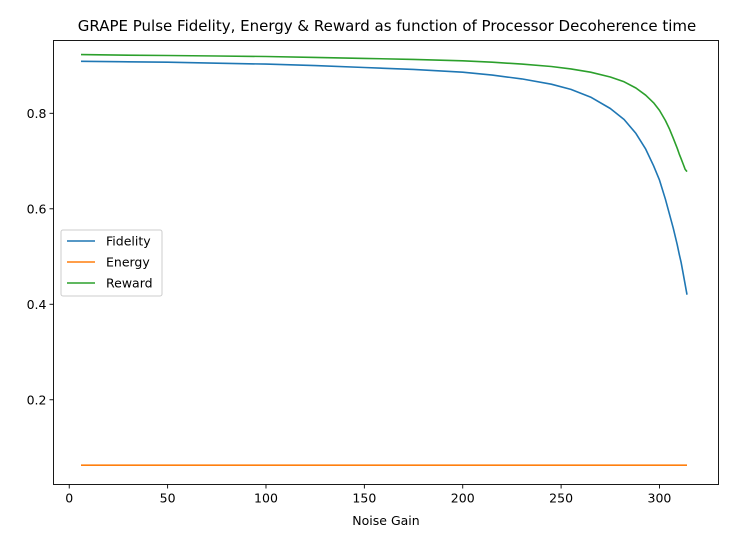 The height and width of the screenshot is (552, 736). I want to click on legend: Fidelity Energy Reward, so click(111, 263).